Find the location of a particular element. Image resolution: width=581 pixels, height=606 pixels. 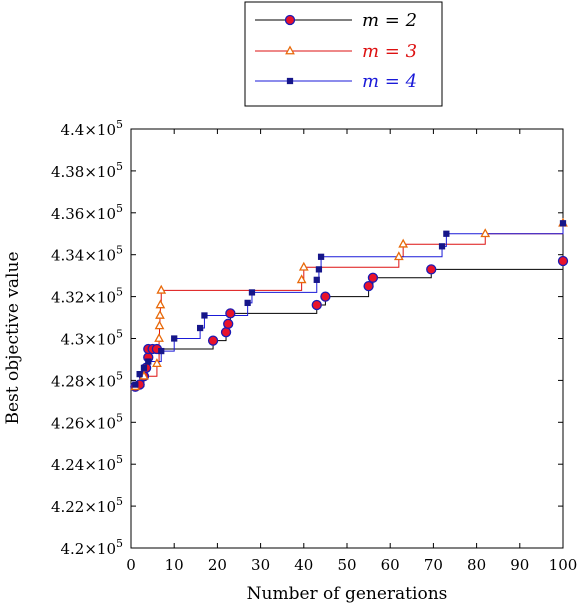

legend-entry-3: m = 4 is located at coordinates (336, 81).